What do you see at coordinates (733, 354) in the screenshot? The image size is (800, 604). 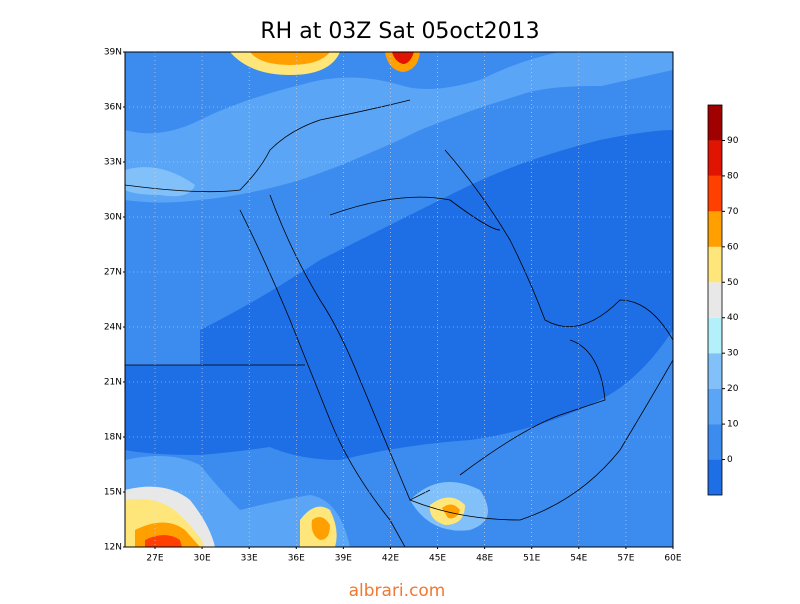 I see `colorbar-label: 30` at bounding box center [733, 354].